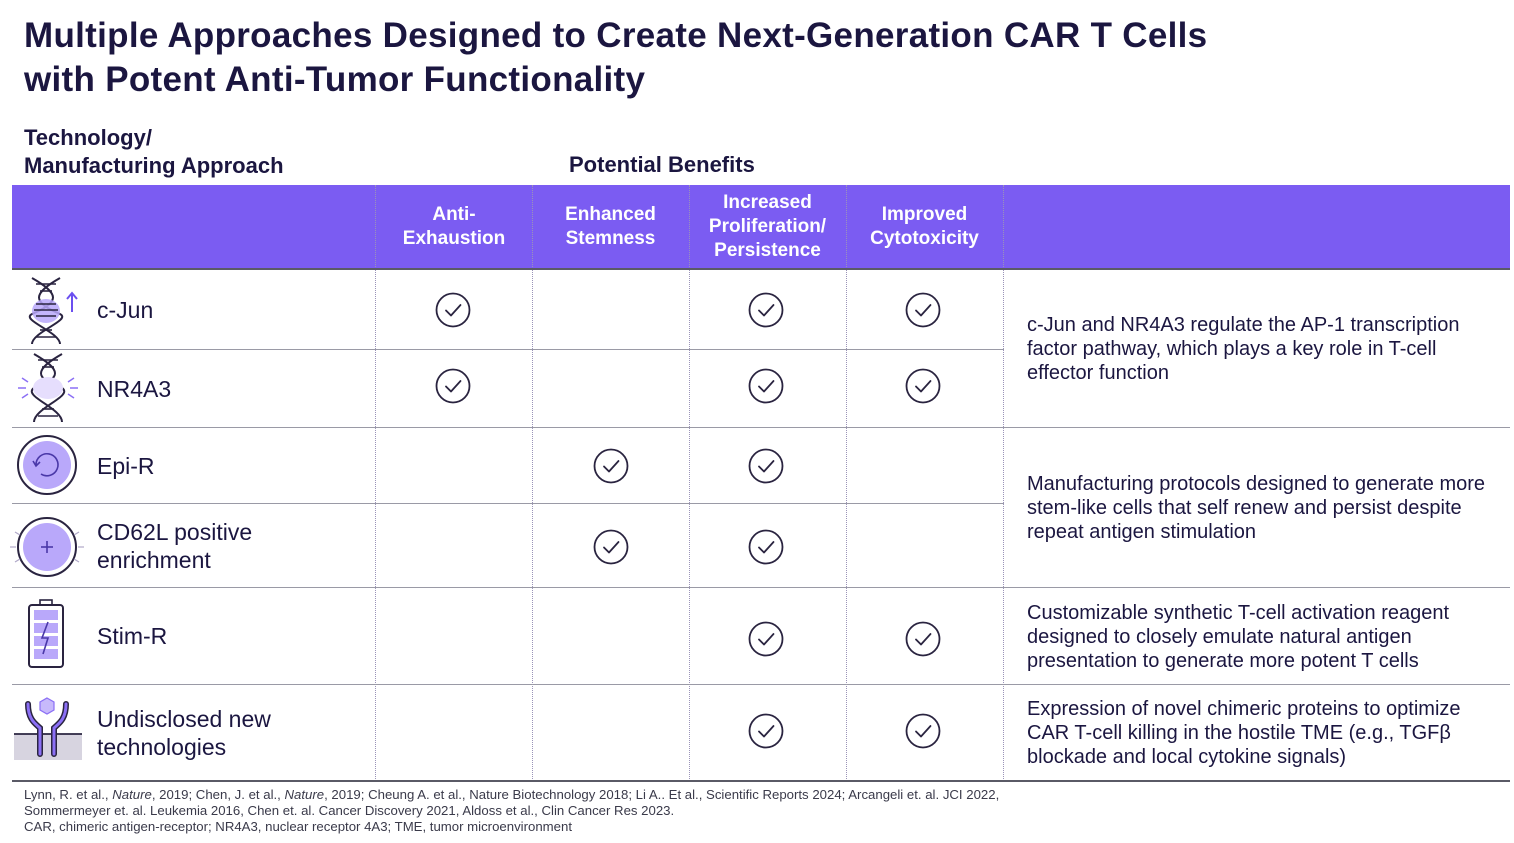 Image resolution: width=1514 pixels, height=843 pixels. What do you see at coordinates (48, 388) in the screenshot?
I see `dna-burst-icon` at bounding box center [48, 388].